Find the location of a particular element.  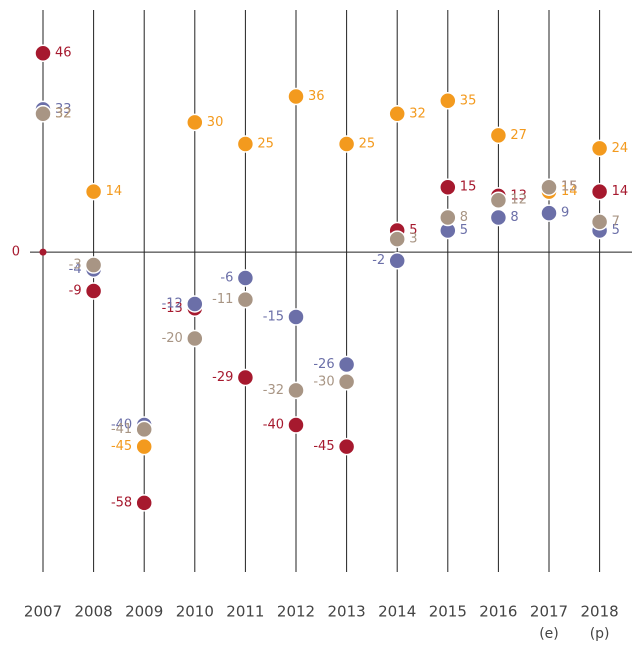

data-label: -11 is located at coordinates (222, 299).